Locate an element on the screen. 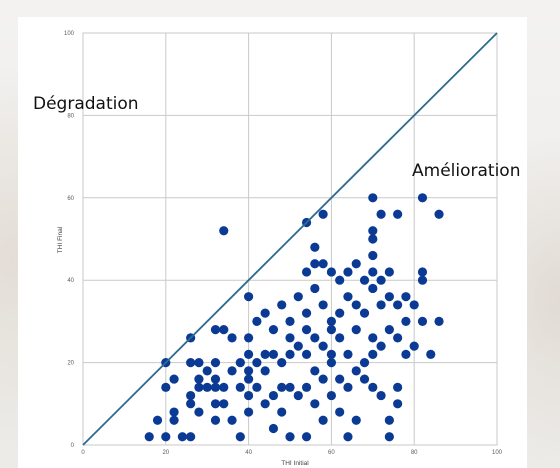 This screenshot has width=560, height=468. x-axis-label: THI Initial is located at coordinates (295, 463).